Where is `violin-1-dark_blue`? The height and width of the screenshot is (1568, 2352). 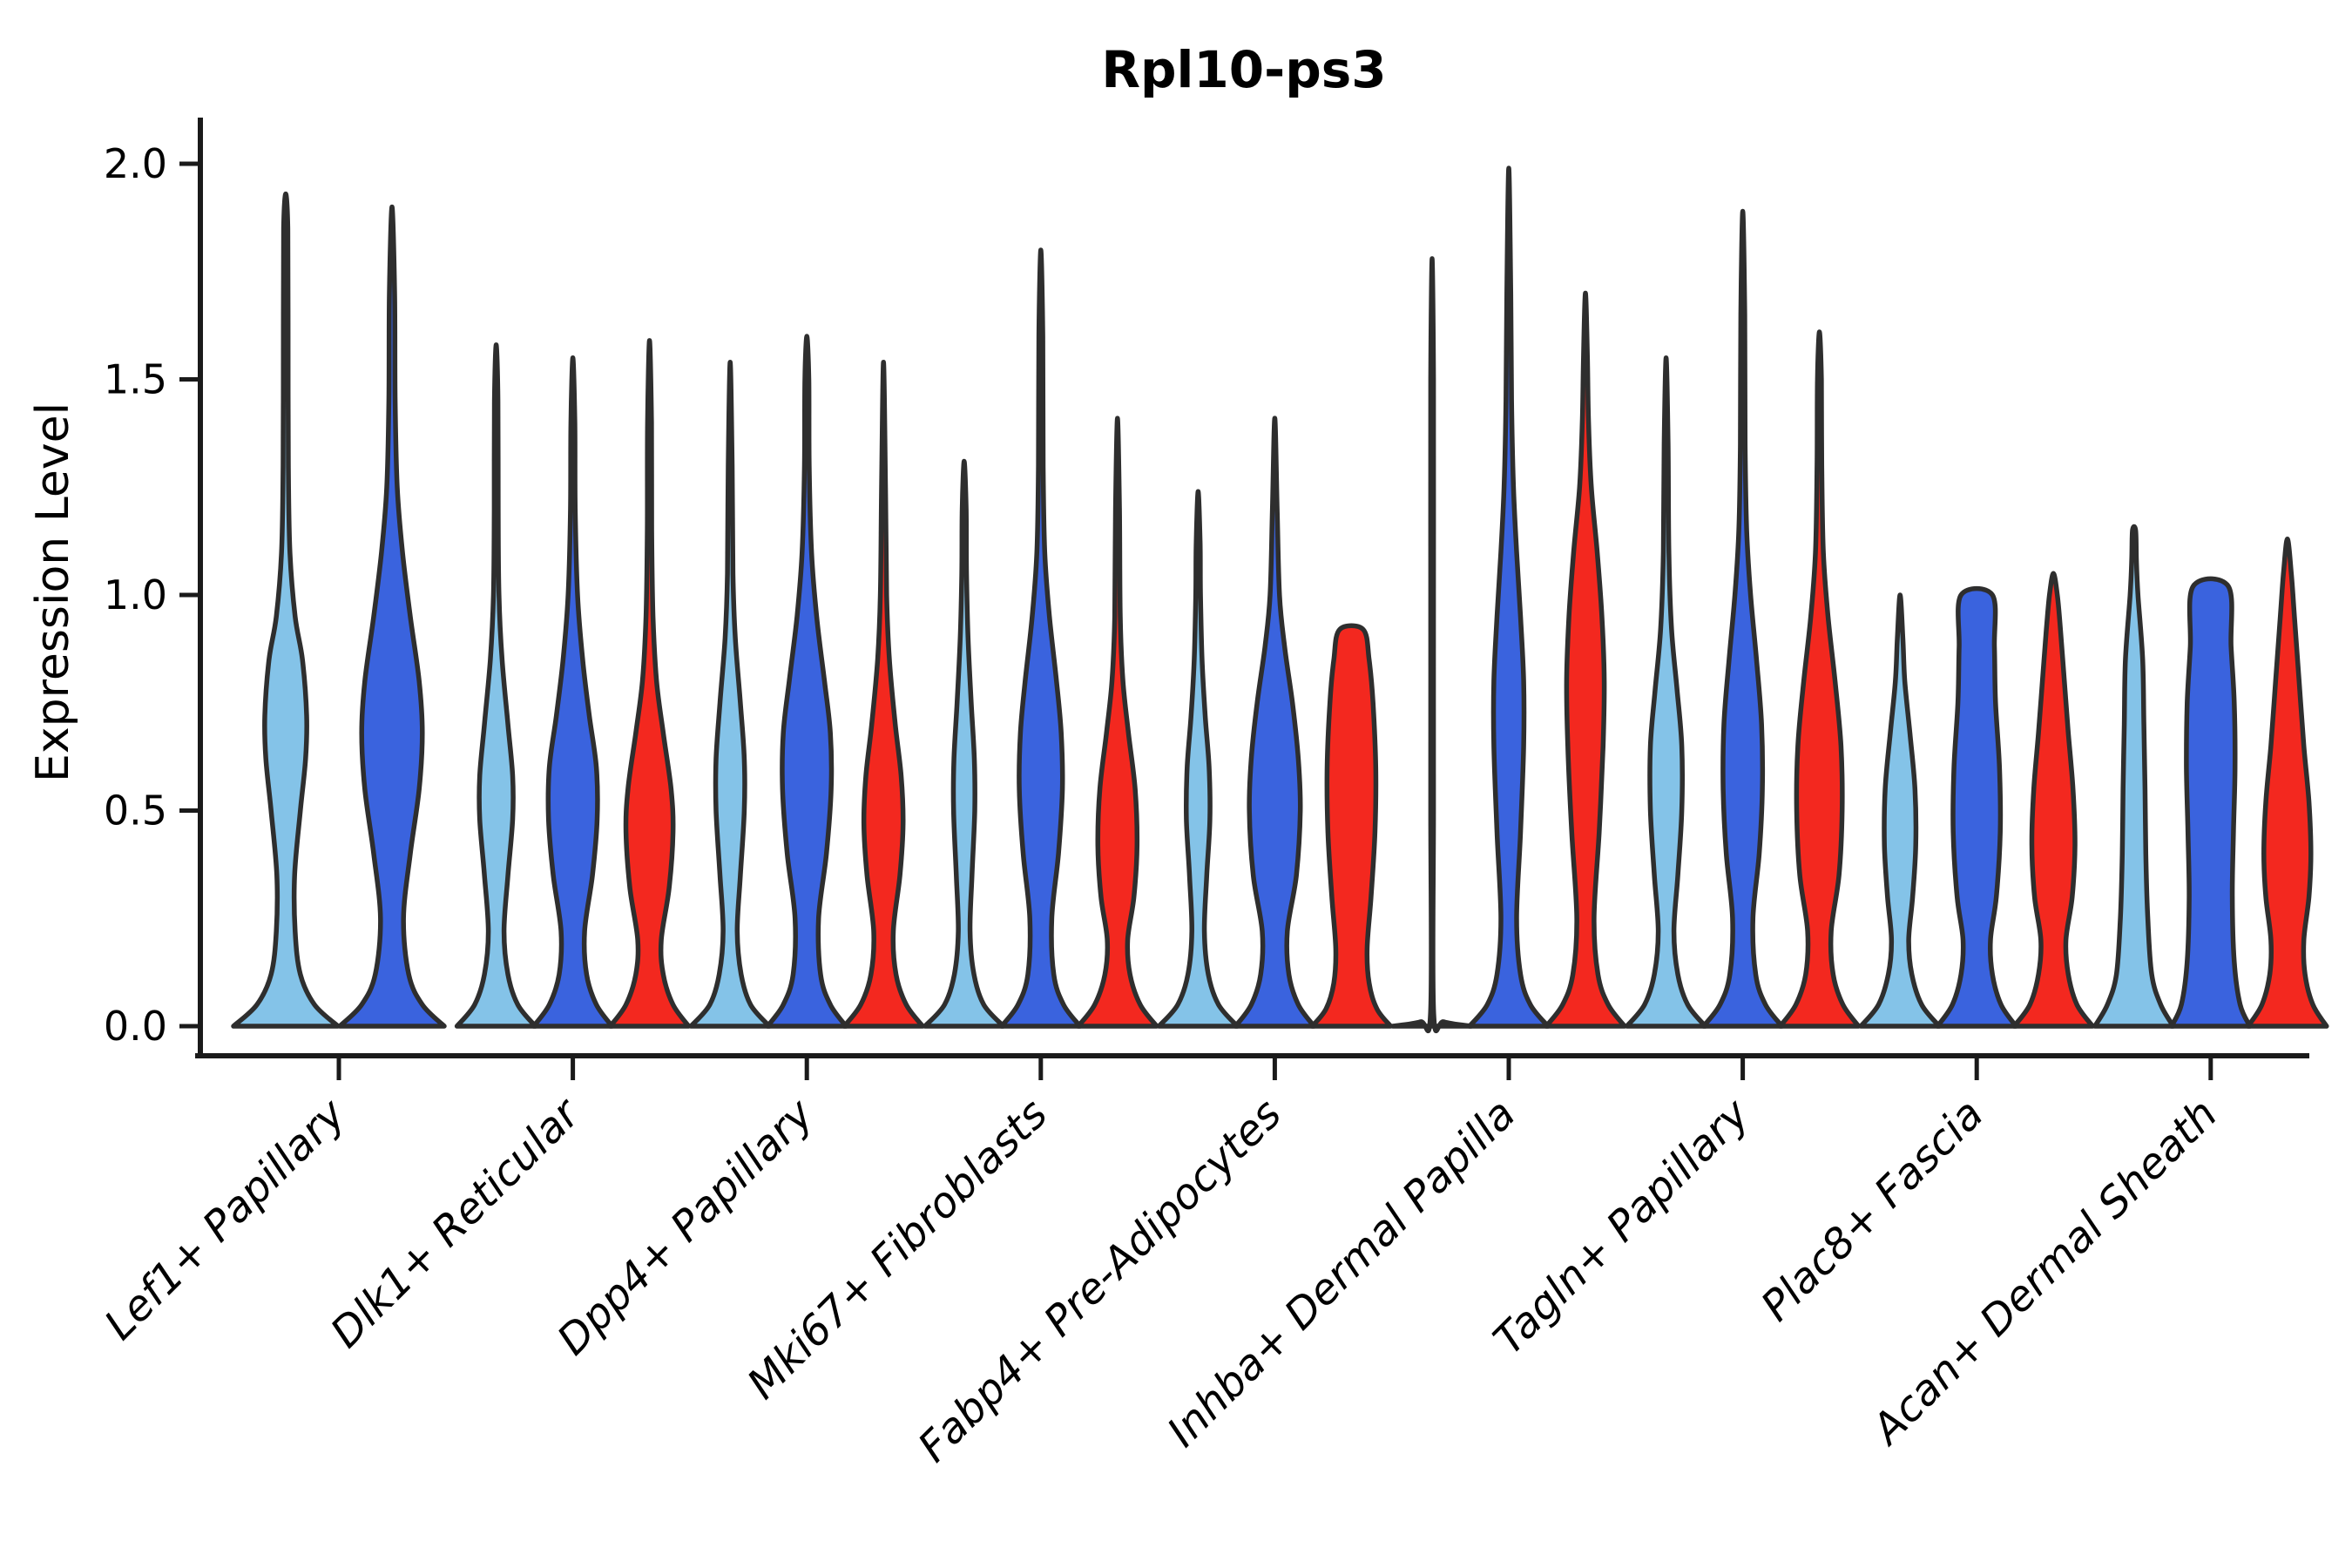
violin-1-dark_blue is located at coordinates (392, 616).